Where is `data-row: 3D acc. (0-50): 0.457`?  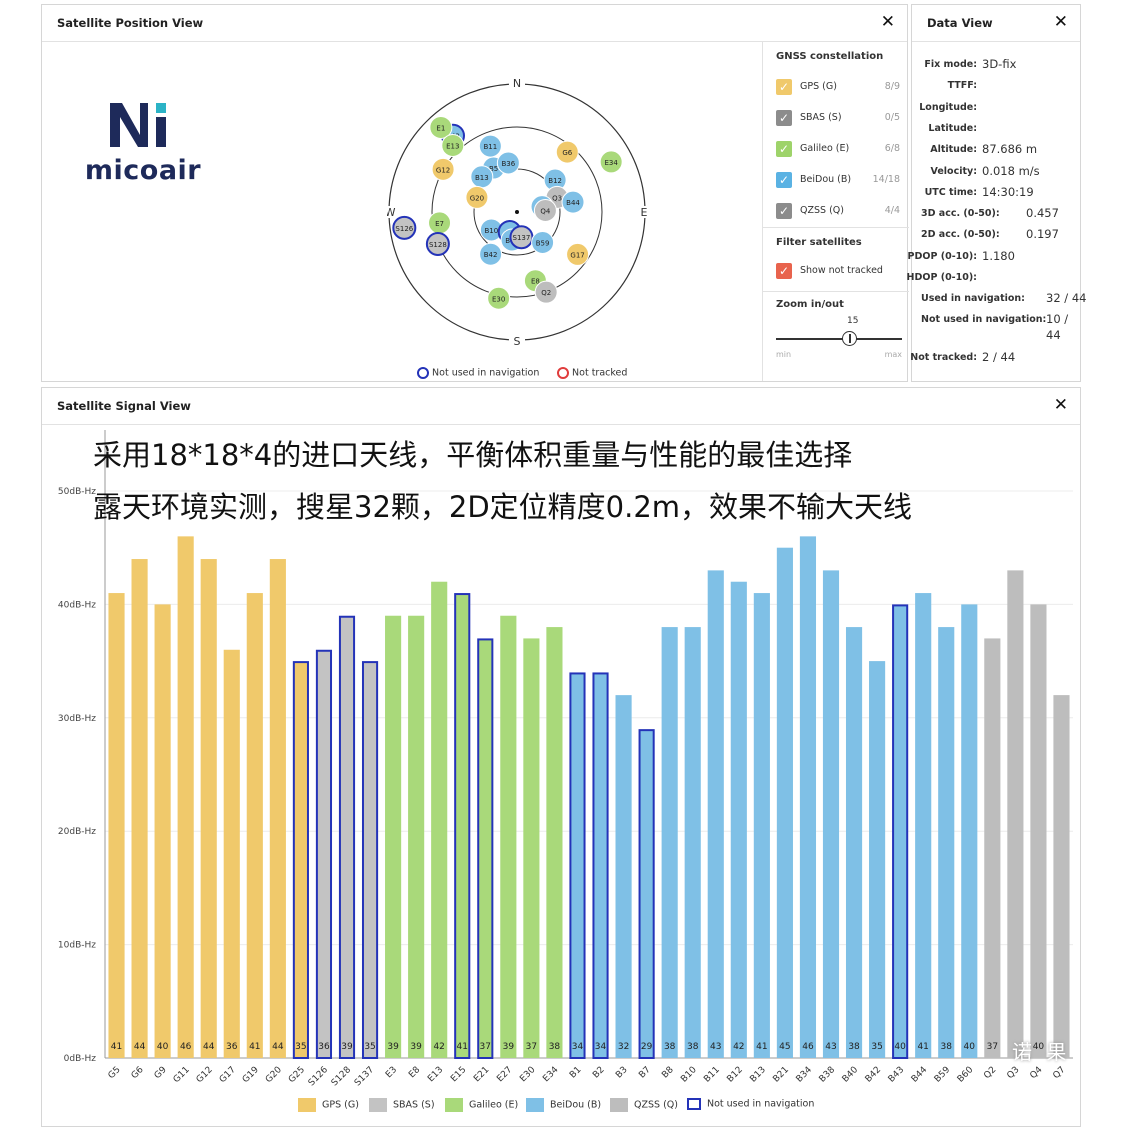
data-row: 3D acc. (0-50): 0.457 is located at coordinates (997, 214).